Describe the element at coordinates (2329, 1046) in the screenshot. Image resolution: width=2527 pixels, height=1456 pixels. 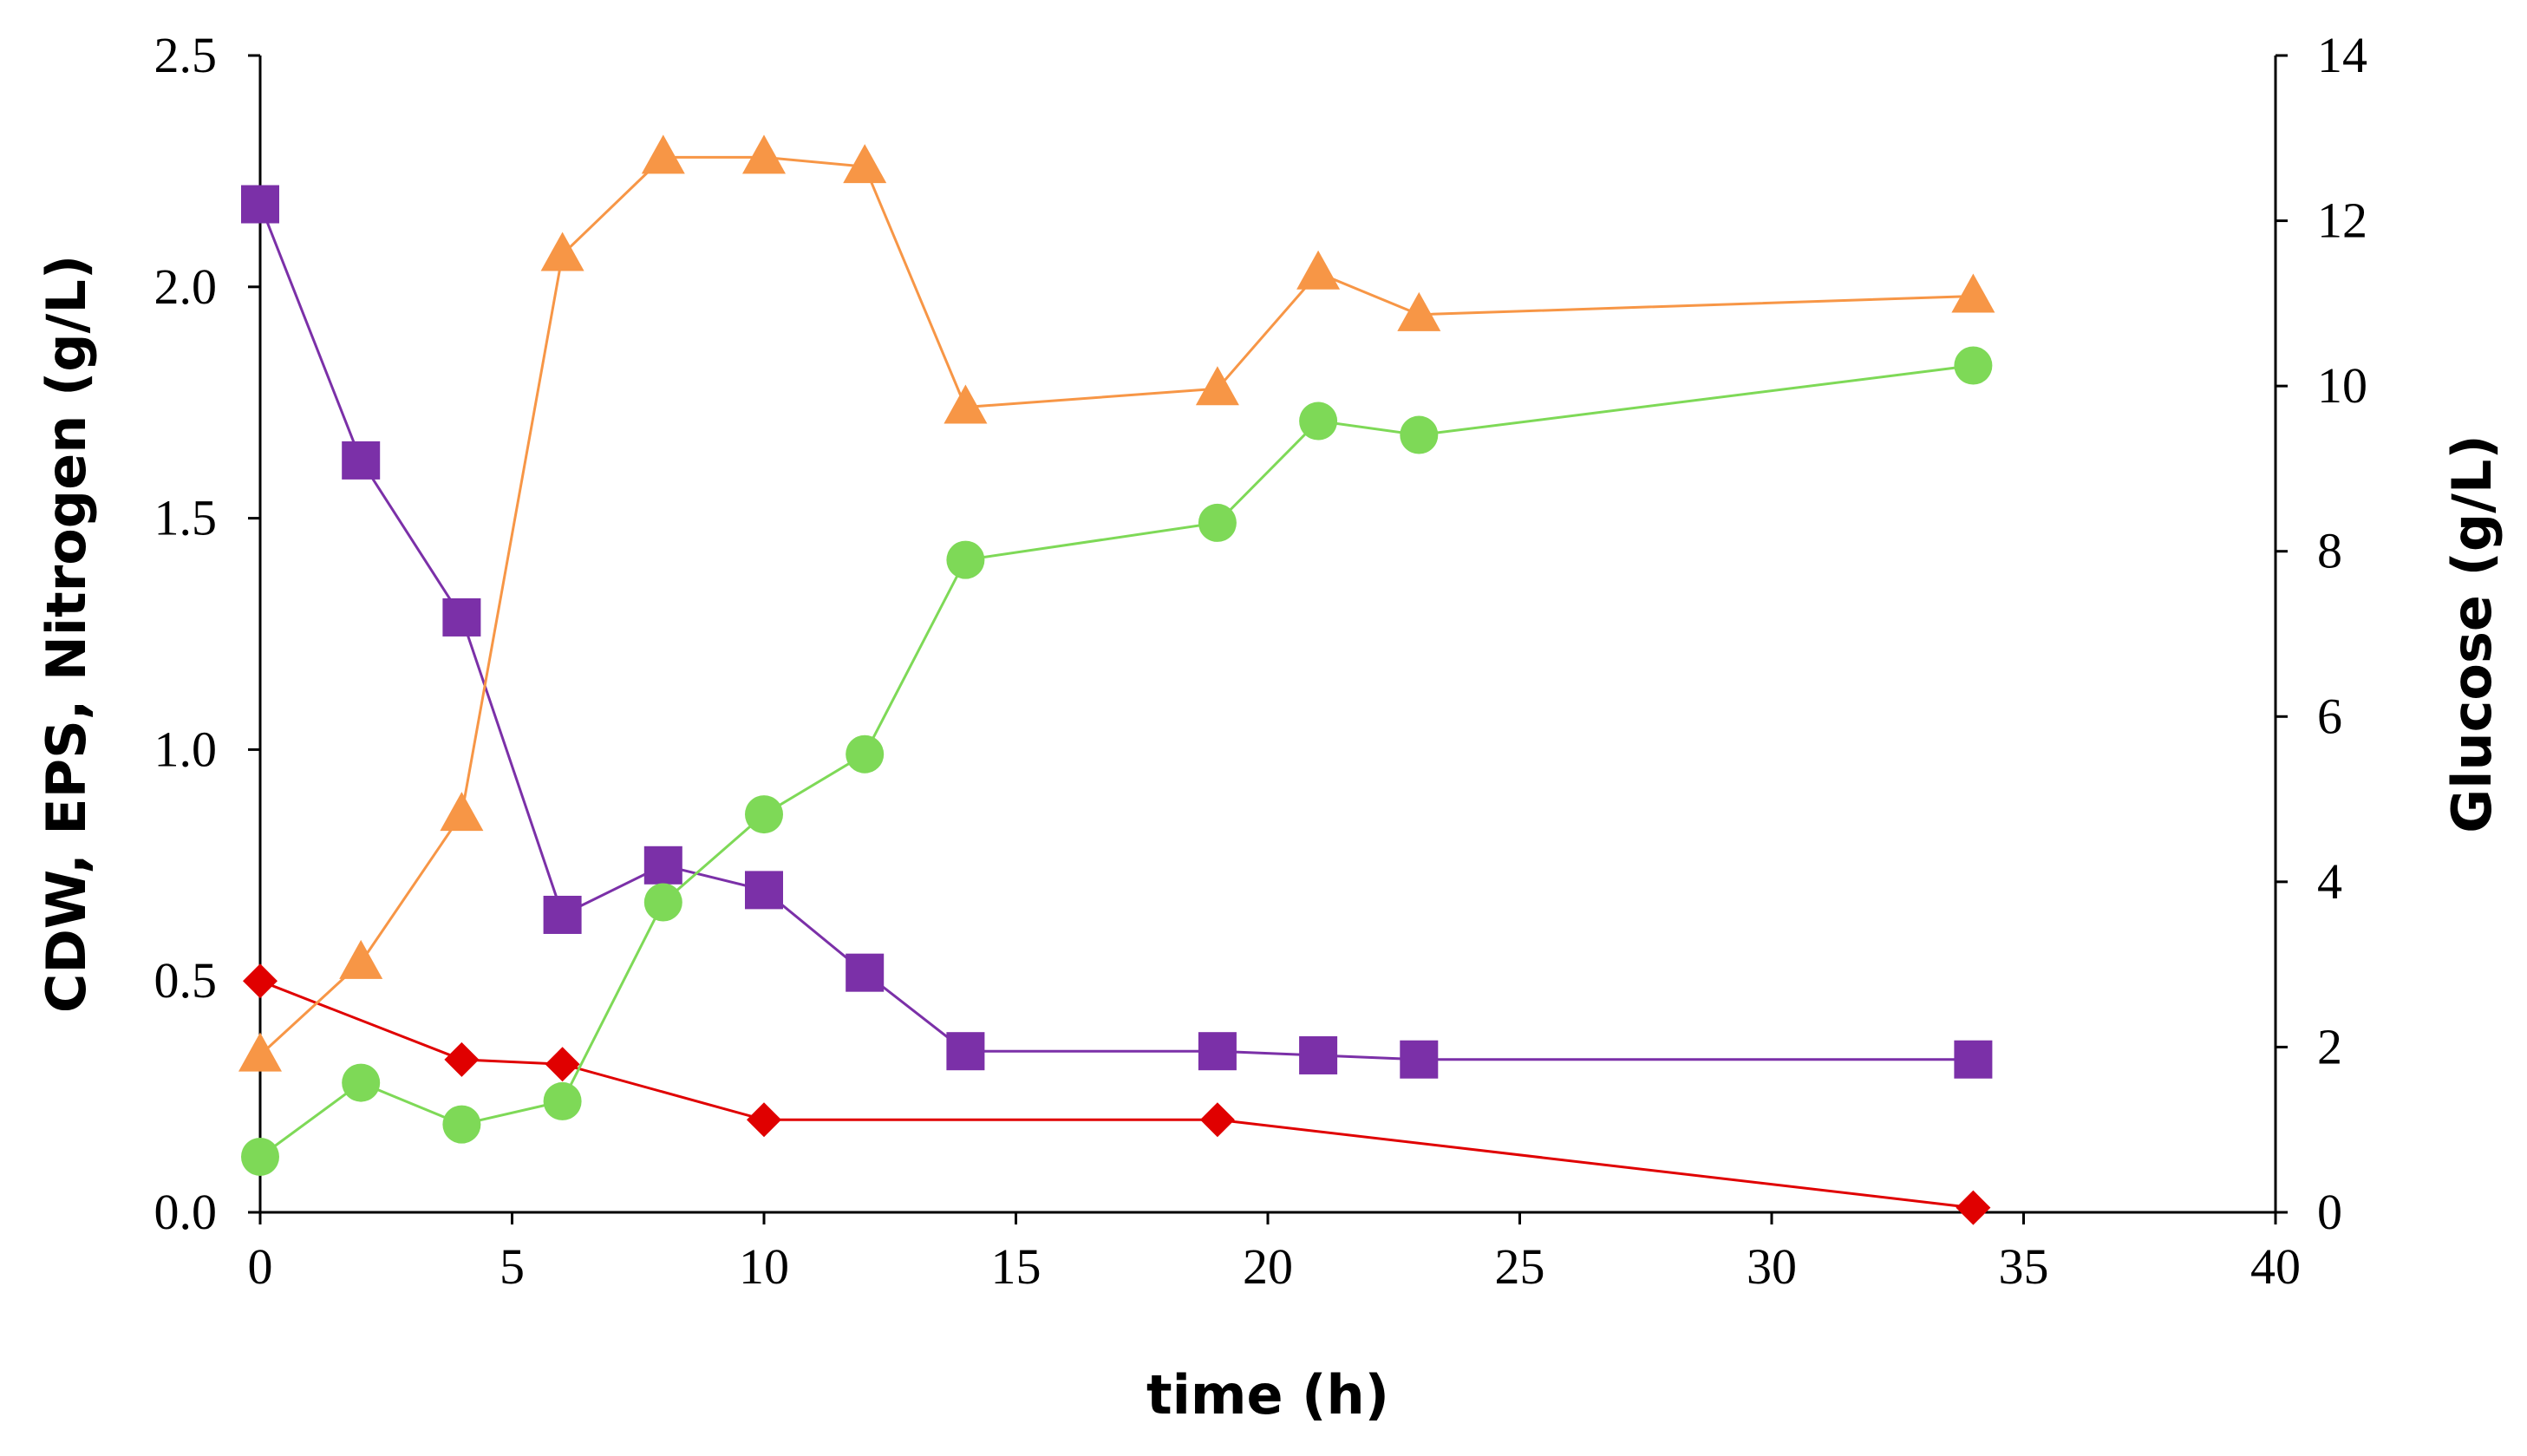
I see `y-tick-label-right: 2` at that location.